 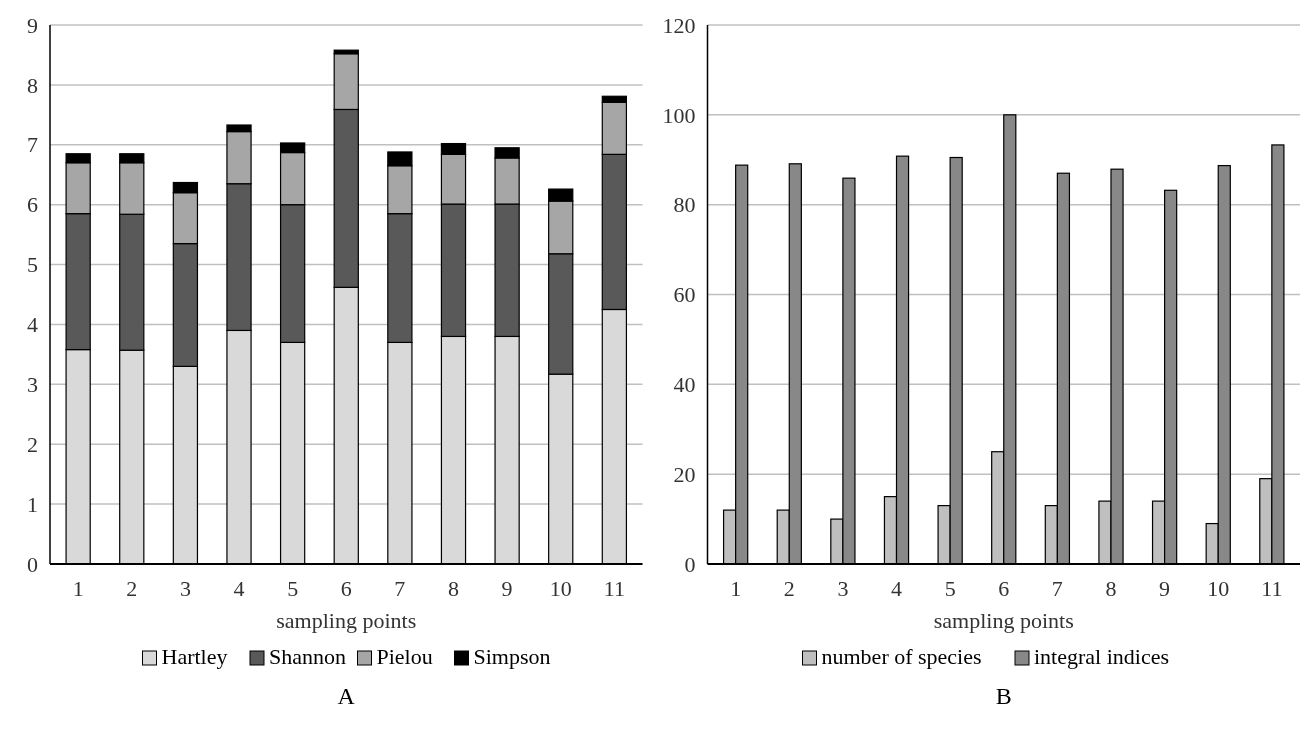 What do you see at coordinates (404, 656) in the screenshot?
I see `legend-label: Pielou` at bounding box center [404, 656].